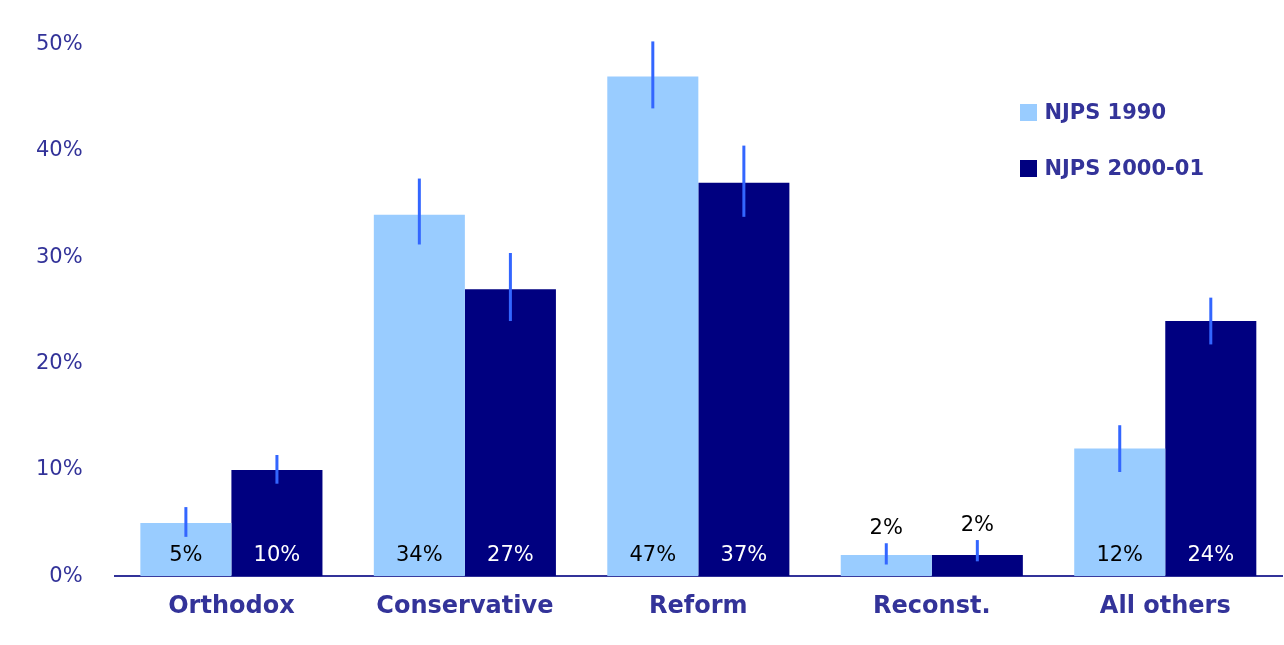 This screenshot has width=1284, height=645. What do you see at coordinates (59, 255) in the screenshot?
I see `y-tick-label: 30%` at bounding box center [59, 255].